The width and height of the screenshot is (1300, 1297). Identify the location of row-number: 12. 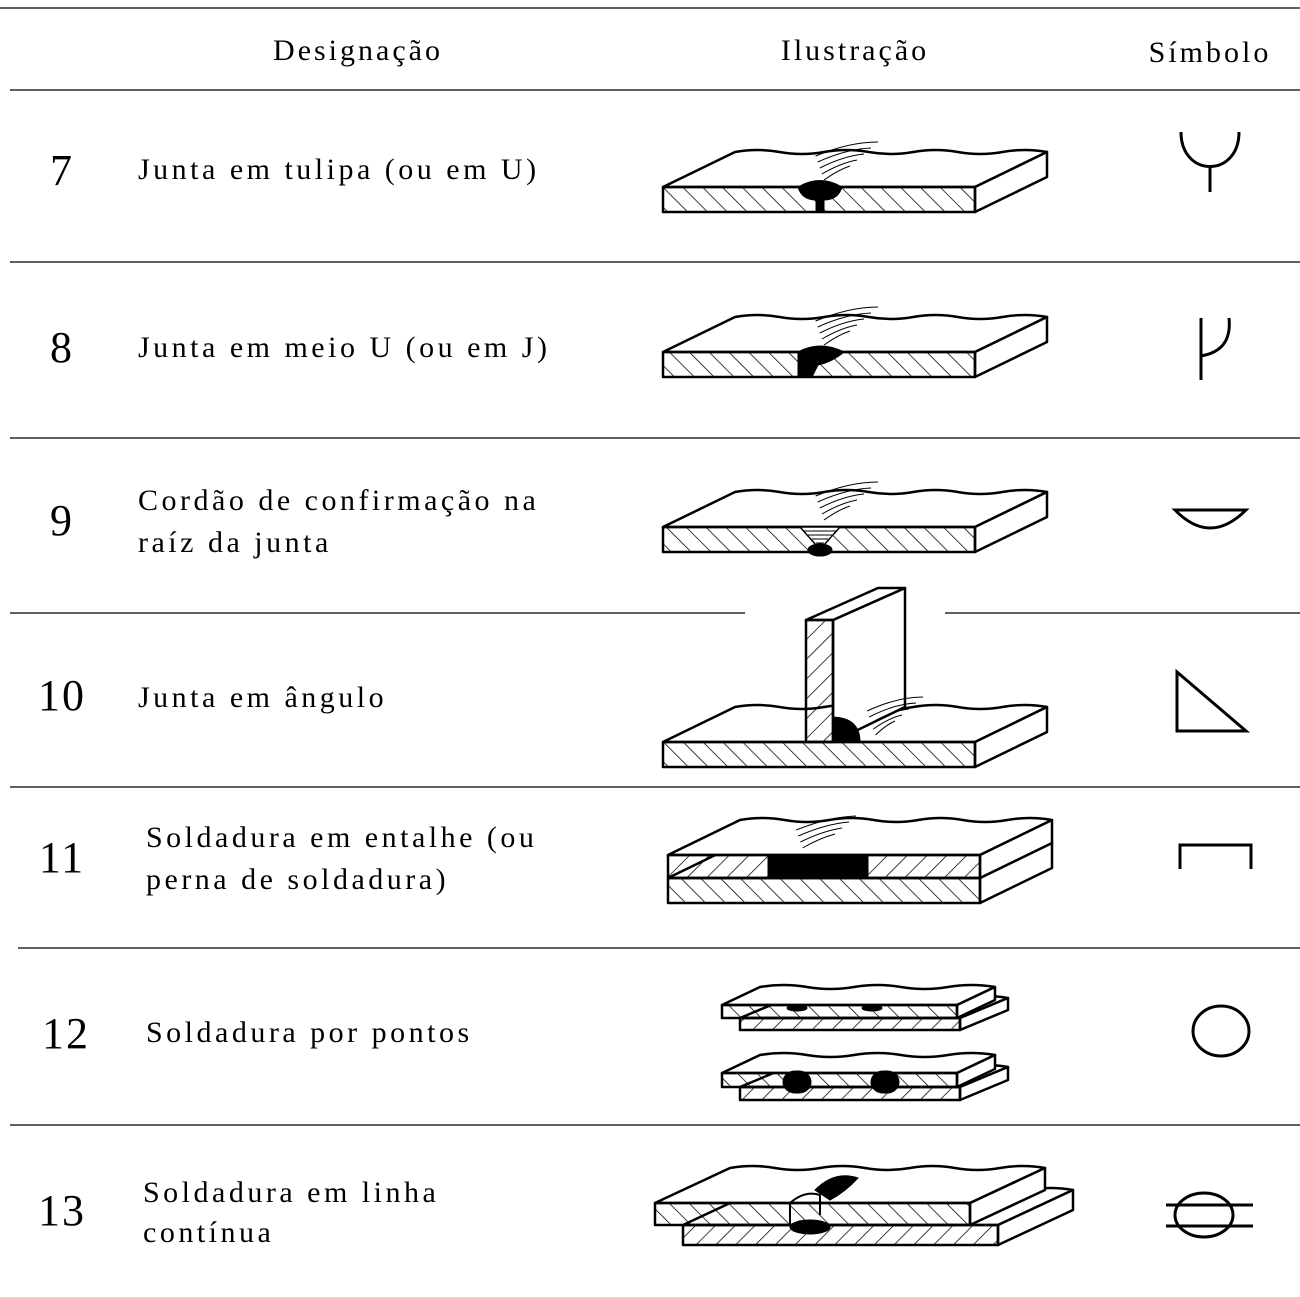
(66, 1033).